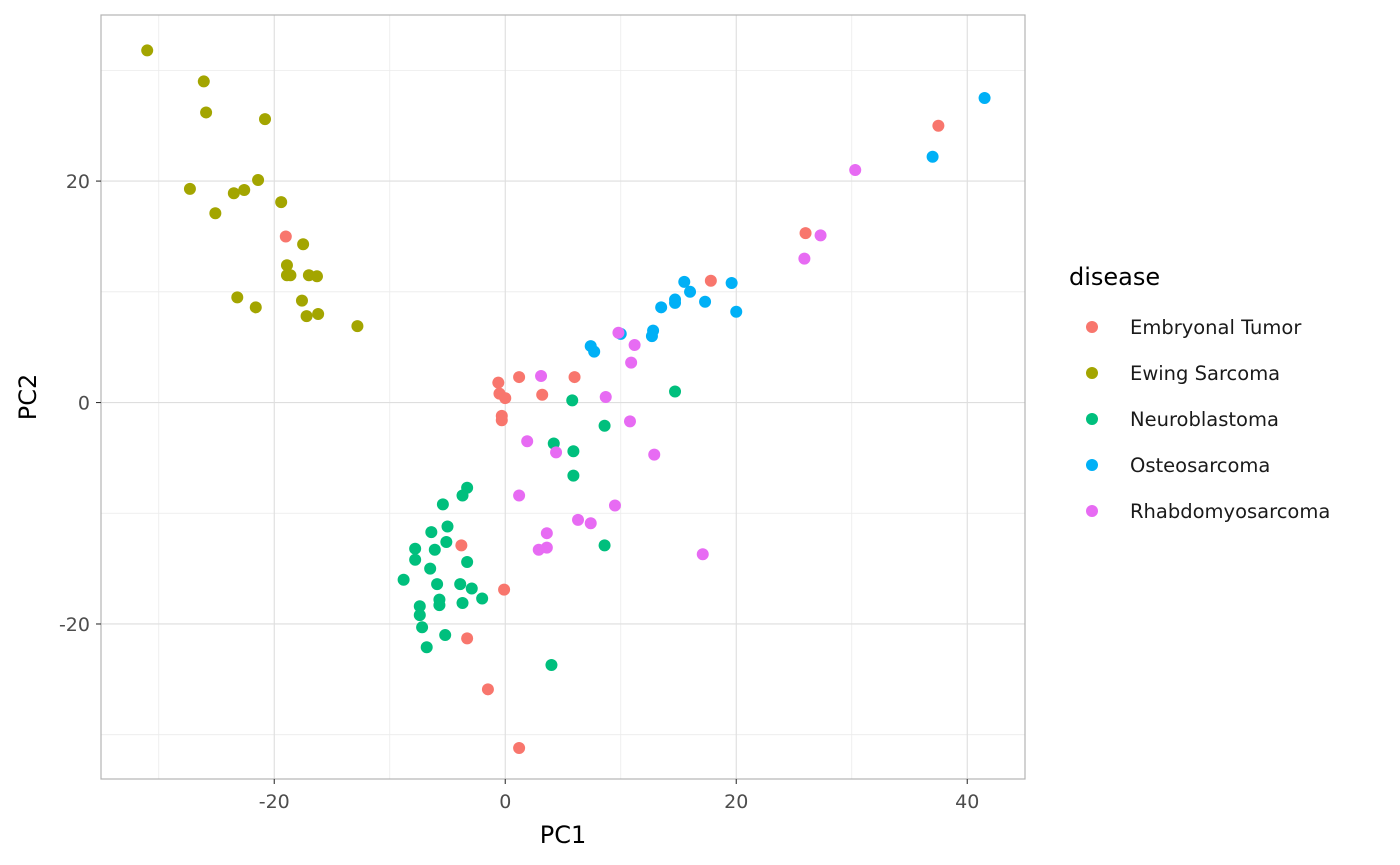  Describe the element at coordinates (1216, 327) in the screenshot. I see `legend-label: Embryonal Tumor` at that location.